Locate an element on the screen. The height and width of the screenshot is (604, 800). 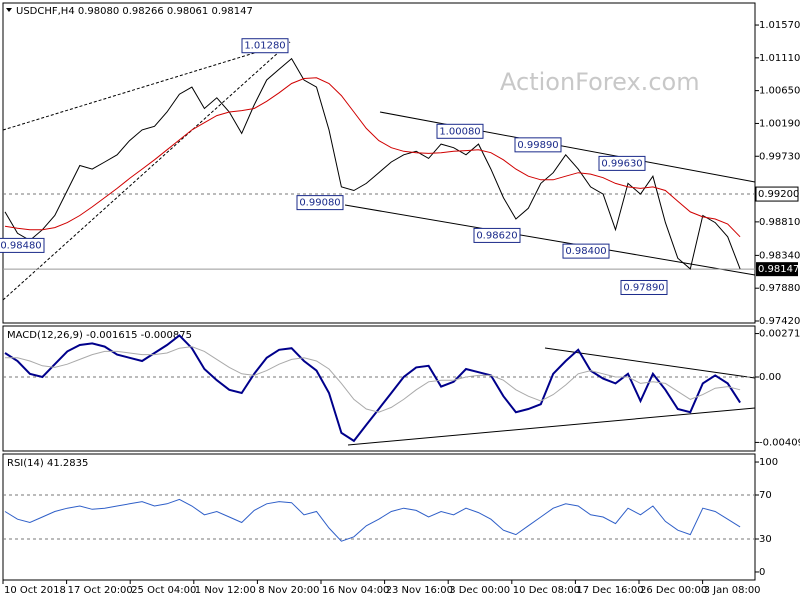
y-tick-label: 0.00 is located at coordinates (770, 377).